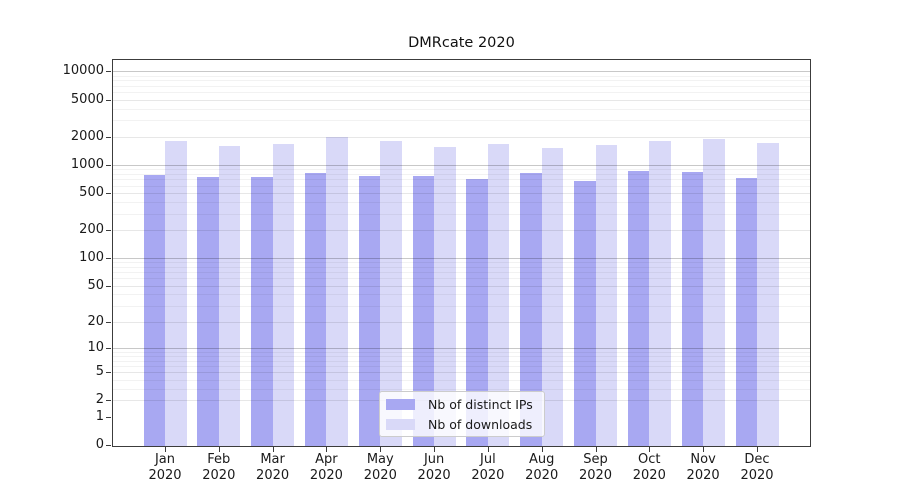  I want to click on x-axis-tick-label: Apr 2020, so click(326, 467).